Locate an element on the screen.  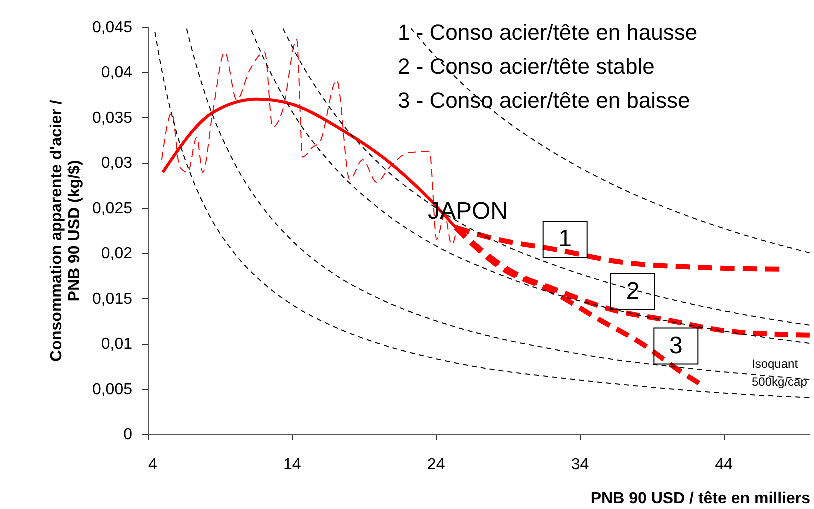
x-tick-label: 44 is located at coordinates (724, 465).